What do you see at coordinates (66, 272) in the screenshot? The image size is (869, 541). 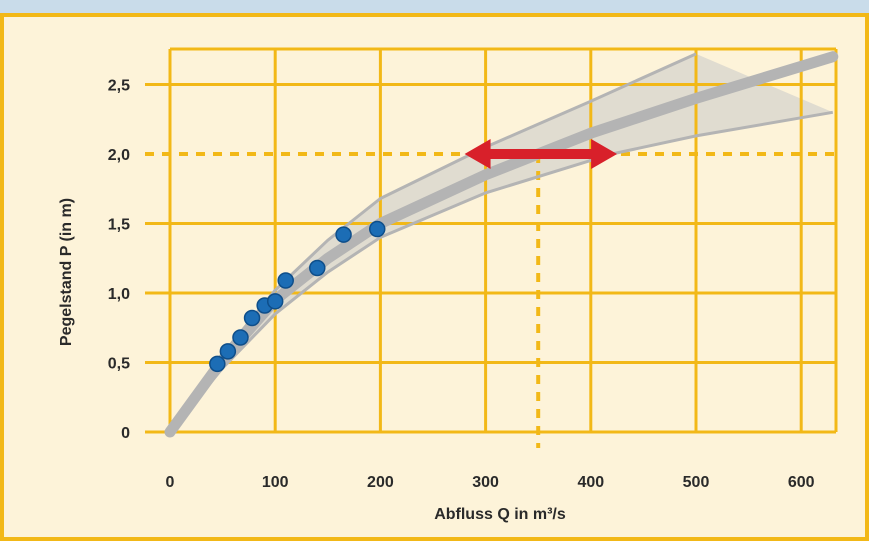 I see `y-axis-label: Pegelstand P (in m)` at bounding box center [66, 272].